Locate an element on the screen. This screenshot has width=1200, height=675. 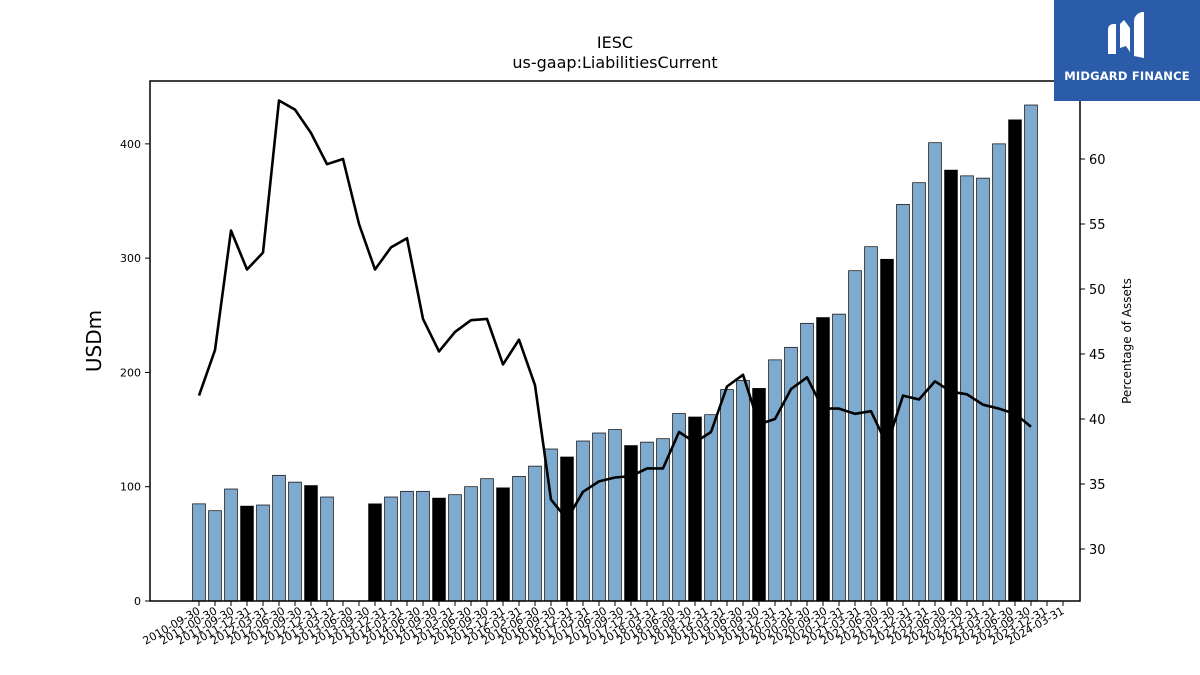
y-left-tick-label: 100 is located at coordinates (130, 487).